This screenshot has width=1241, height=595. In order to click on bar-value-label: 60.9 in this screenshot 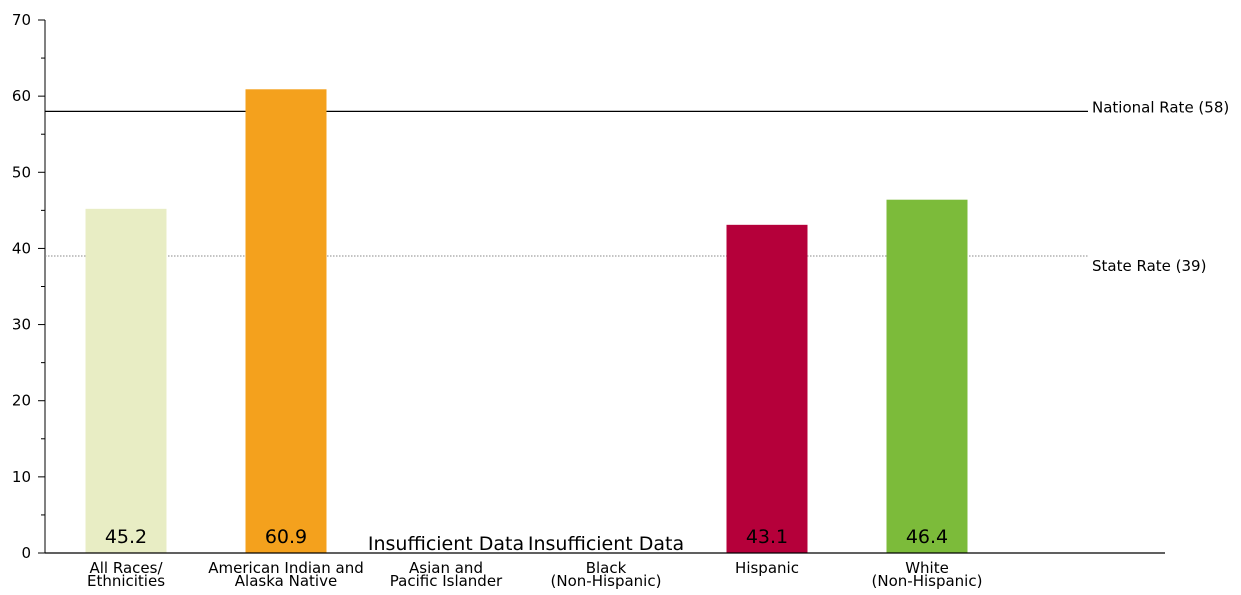, I will do `click(286, 537)`.